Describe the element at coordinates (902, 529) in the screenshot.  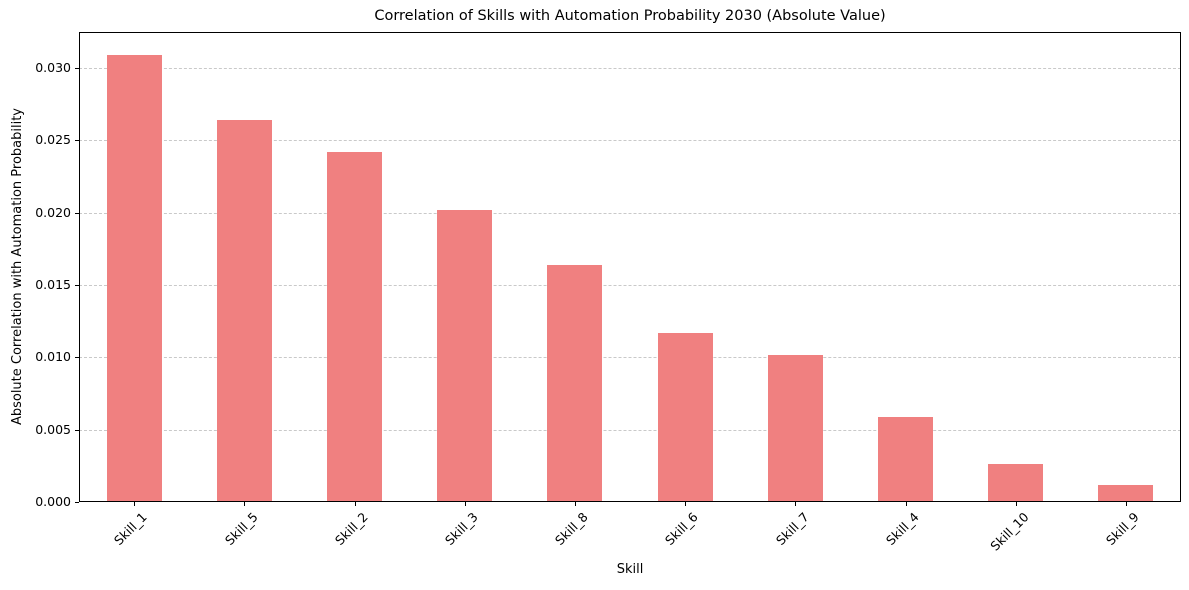
I see `x-tick-label: Skill_4` at that location.